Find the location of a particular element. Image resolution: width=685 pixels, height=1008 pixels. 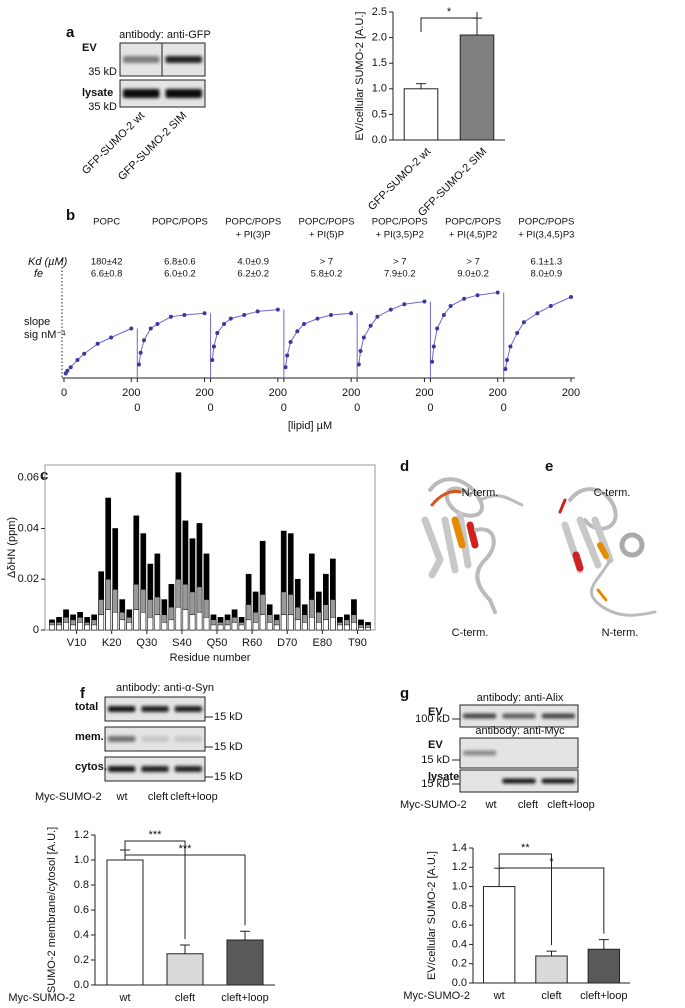

lane-label: cleft+loop is located at coordinates (193, 797).